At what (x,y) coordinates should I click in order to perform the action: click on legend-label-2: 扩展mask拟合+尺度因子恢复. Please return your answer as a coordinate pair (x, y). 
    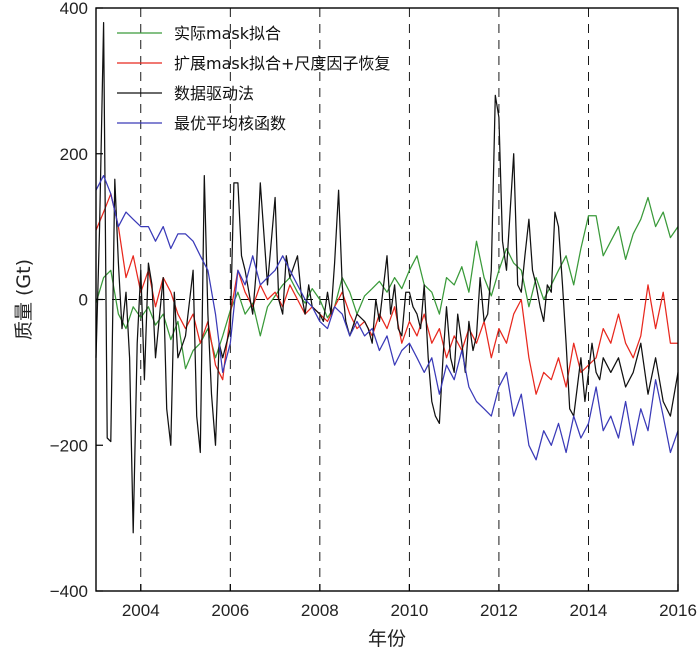
    Looking at the image, I should click on (282, 63).